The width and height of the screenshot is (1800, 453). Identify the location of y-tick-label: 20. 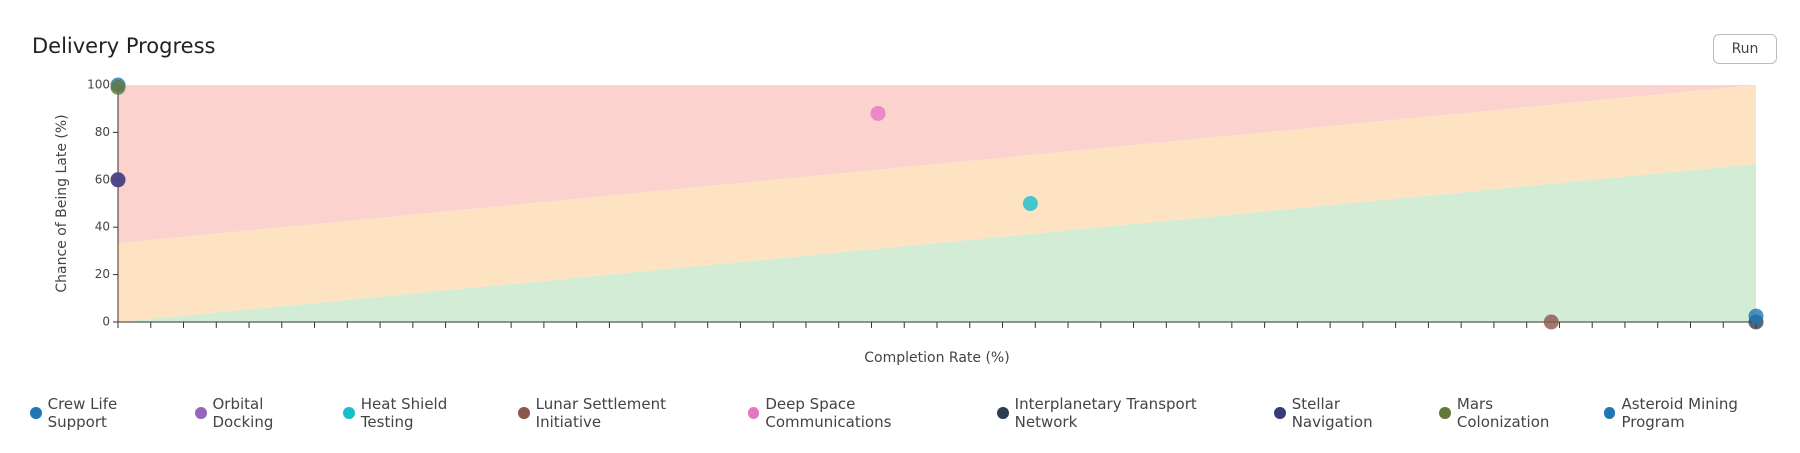
(102, 274).